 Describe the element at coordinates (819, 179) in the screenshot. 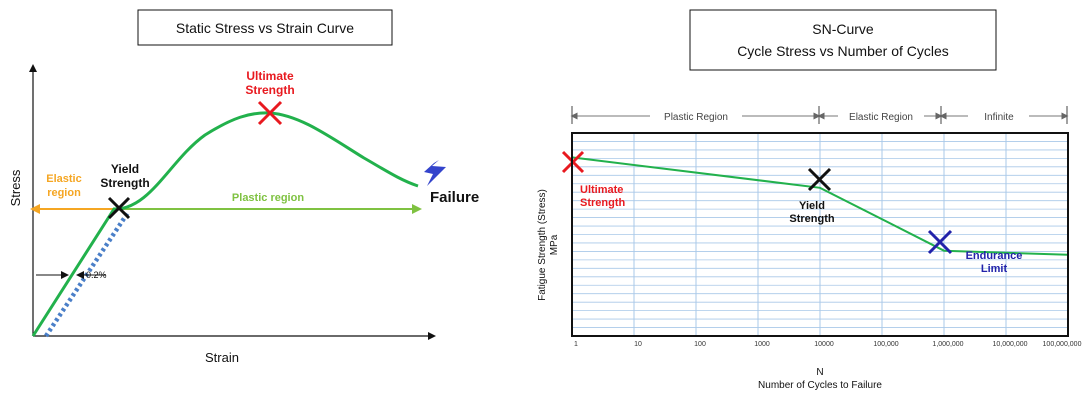

I see `sn-yield-marker` at that location.